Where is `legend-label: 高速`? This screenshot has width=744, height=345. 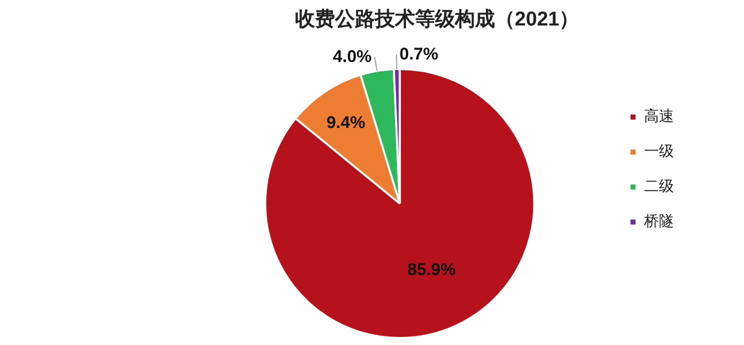 legend-label: 高速 is located at coordinates (659, 117).